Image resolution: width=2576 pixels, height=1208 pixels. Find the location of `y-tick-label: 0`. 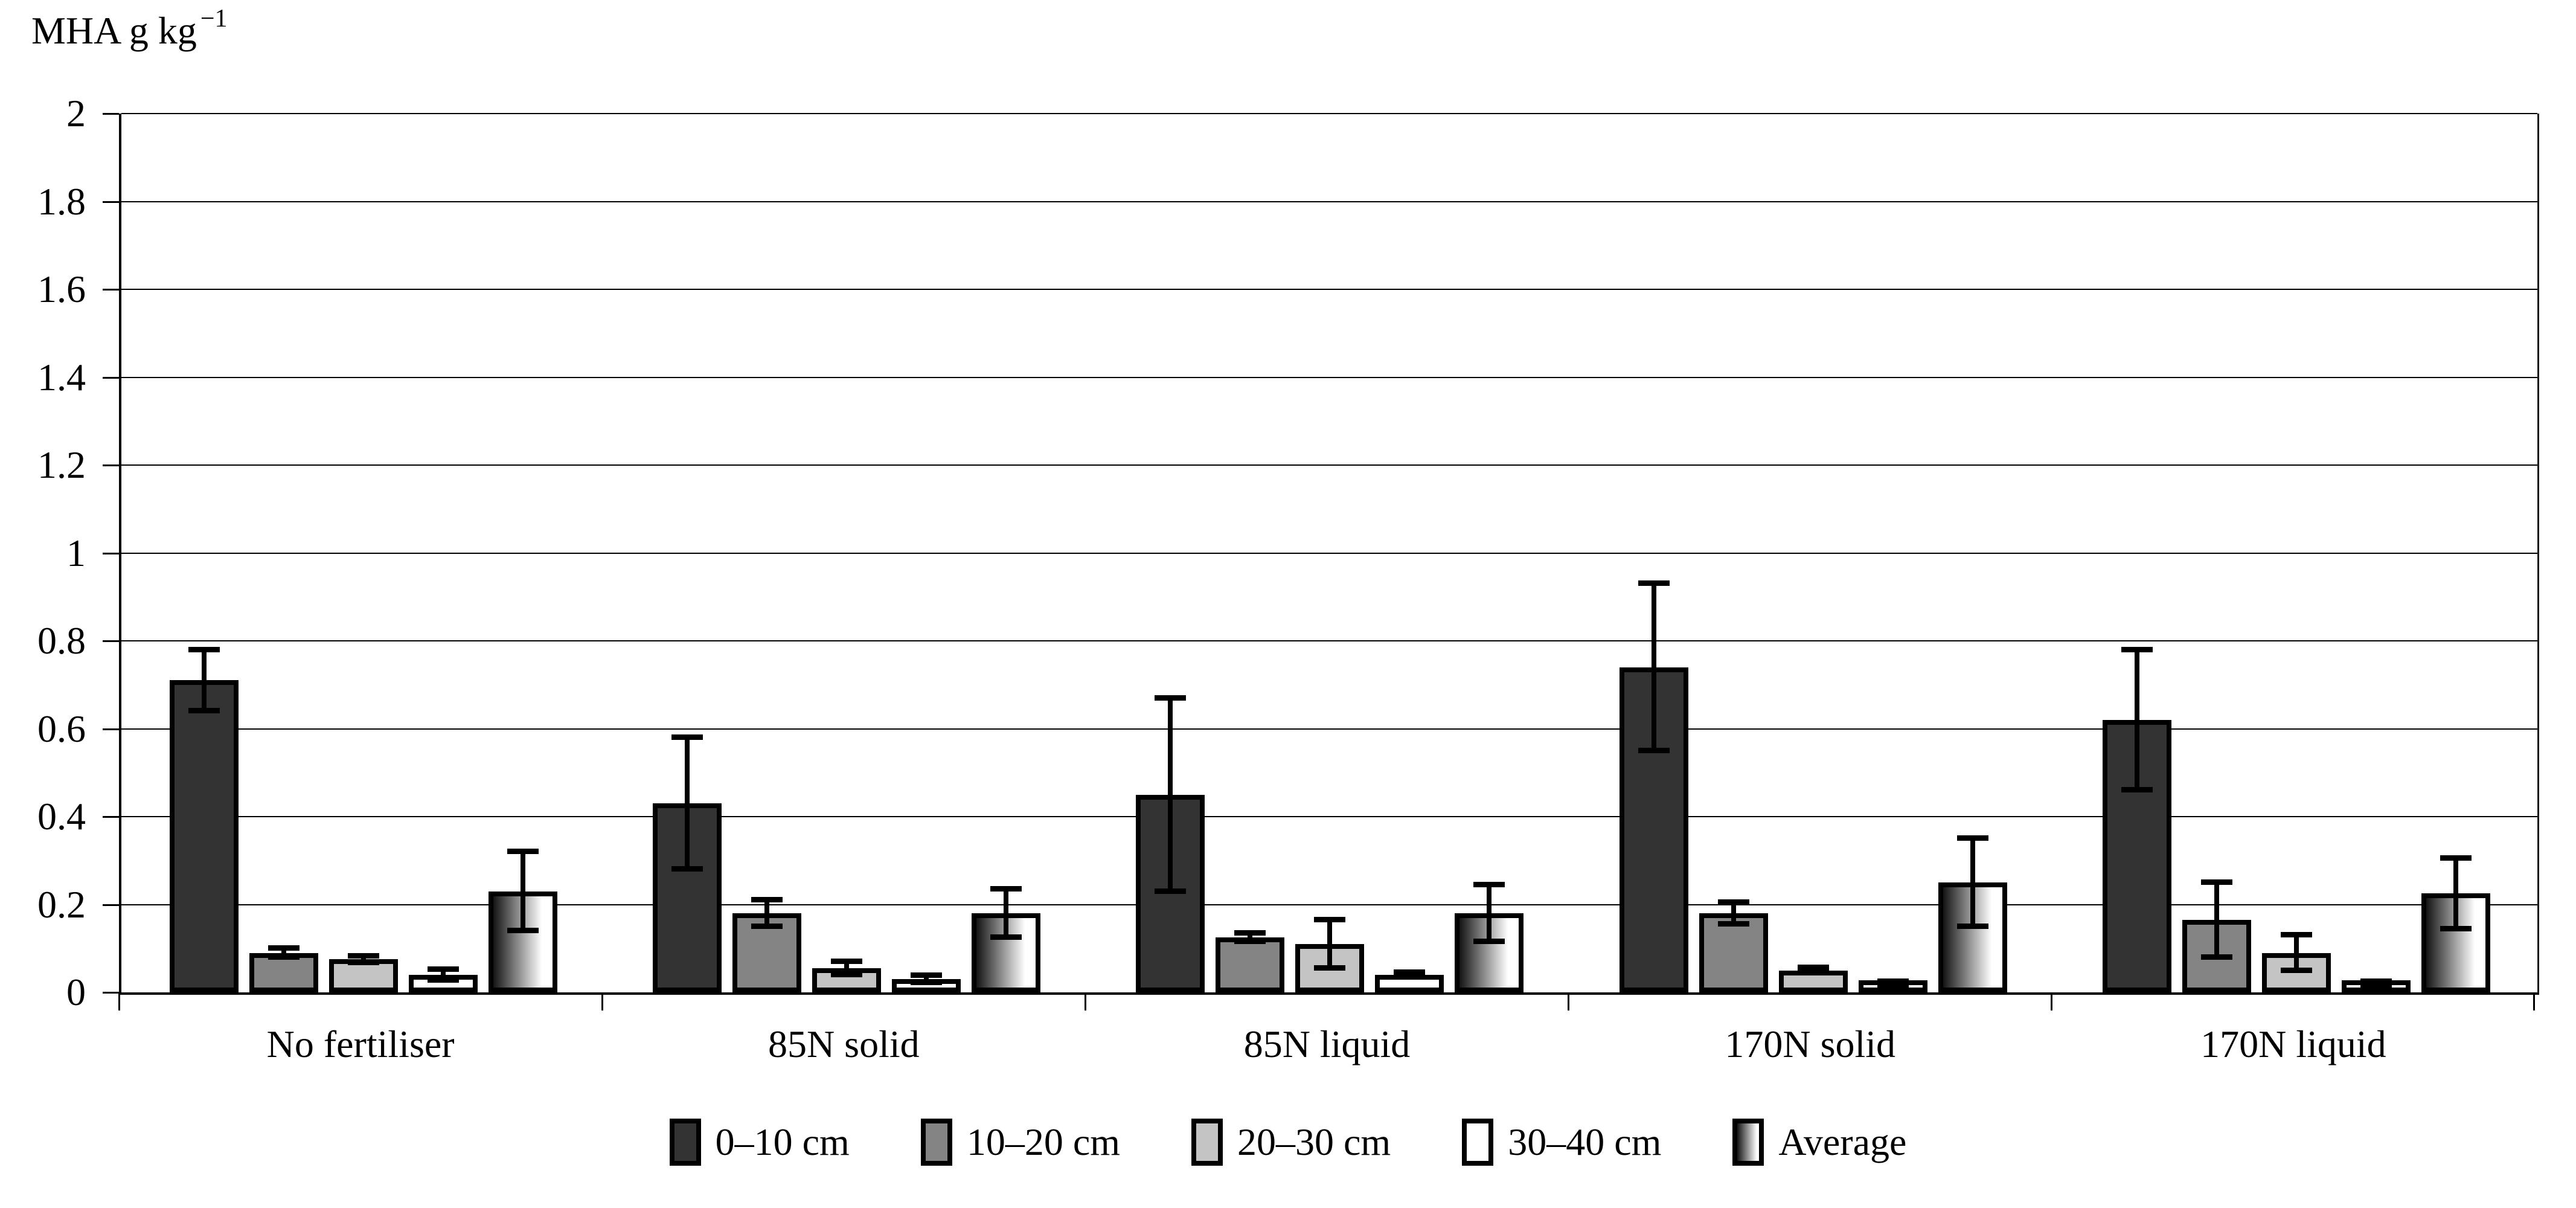

y-tick-label: 0 is located at coordinates (76, 992).